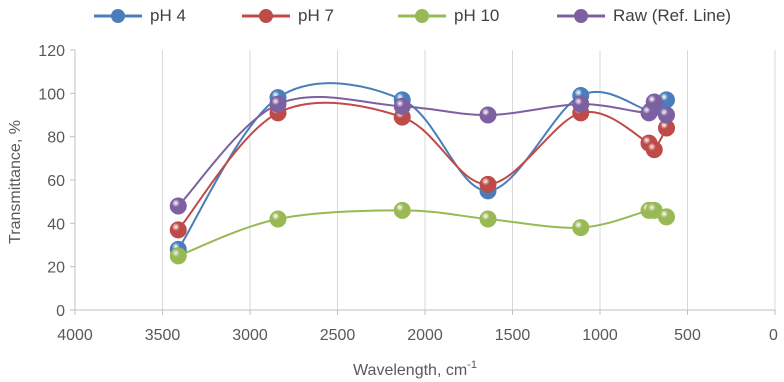  I want to click on x-tick-label-2000: 2000, so click(425, 335).